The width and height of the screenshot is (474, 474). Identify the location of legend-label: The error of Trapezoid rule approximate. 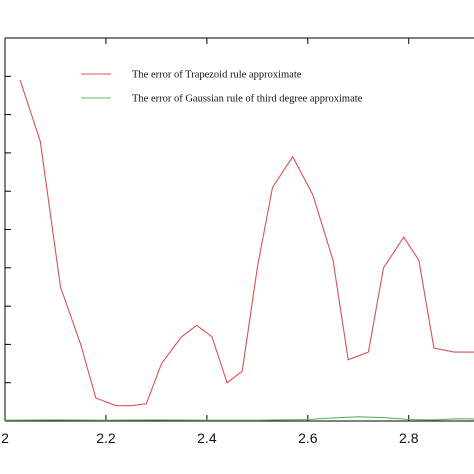
(217, 75).